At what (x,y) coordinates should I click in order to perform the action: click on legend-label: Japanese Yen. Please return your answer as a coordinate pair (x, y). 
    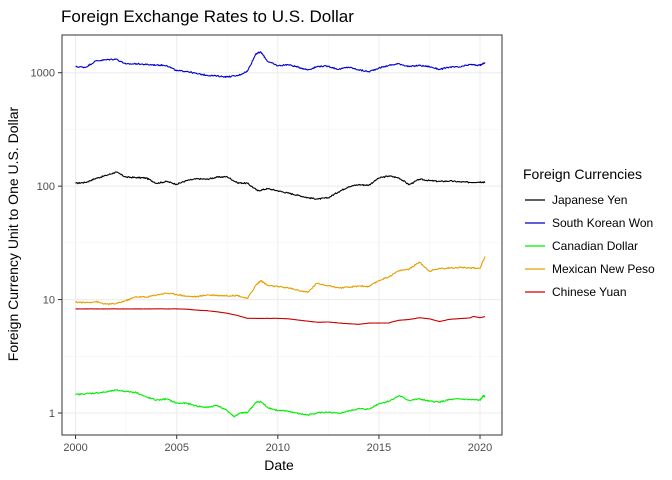
    Looking at the image, I should click on (589, 200).